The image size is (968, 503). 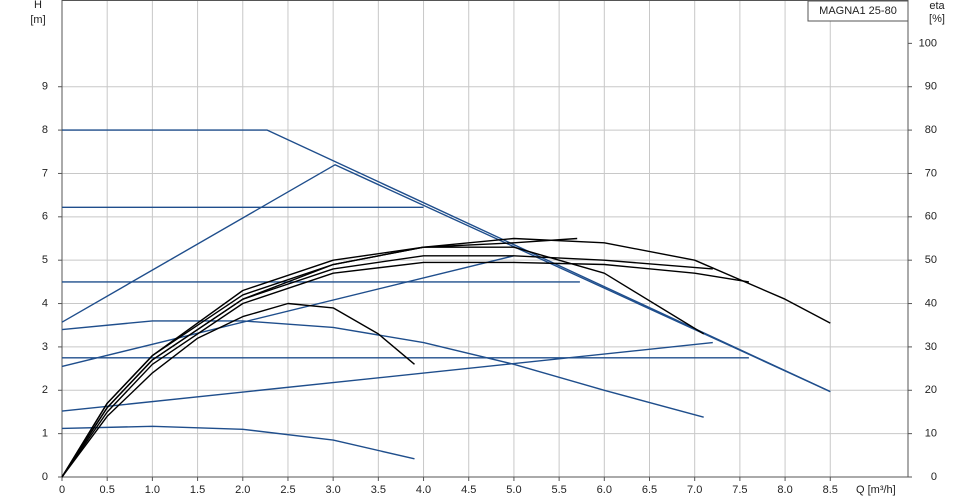 I want to click on y-axis-label: H, so click(x=38, y=5).